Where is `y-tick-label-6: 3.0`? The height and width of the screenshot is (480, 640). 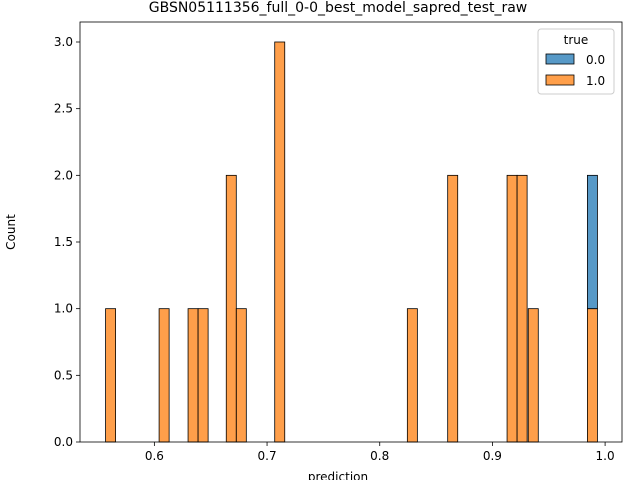 y-tick-label-6: 3.0 is located at coordinates (63, 42).